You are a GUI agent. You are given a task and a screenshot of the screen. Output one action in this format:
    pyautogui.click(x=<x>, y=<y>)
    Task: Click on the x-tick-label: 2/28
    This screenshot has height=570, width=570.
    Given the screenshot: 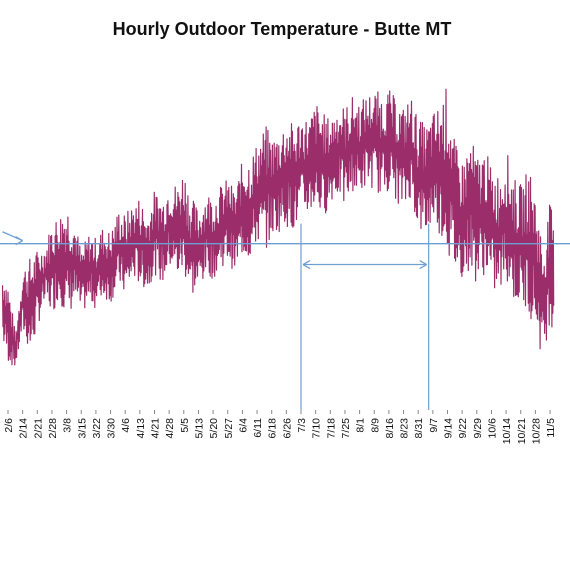 What is the action you would take?
    pyautogui.click(x=53, y=428)
    